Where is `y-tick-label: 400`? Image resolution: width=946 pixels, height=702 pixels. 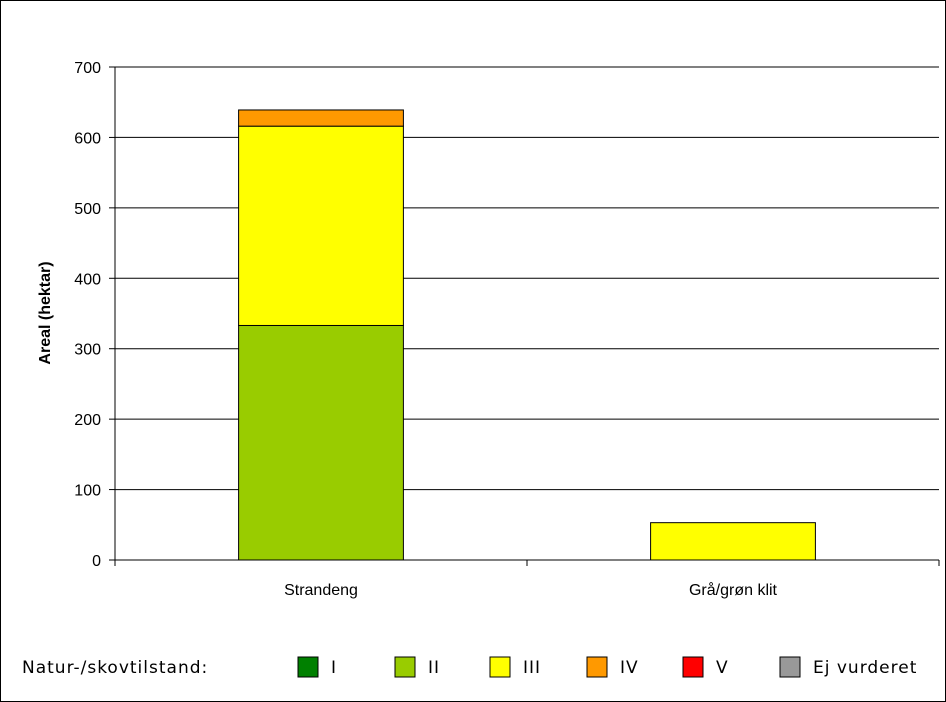 y-tick-label: 400 is located at coordinates (87, 279).